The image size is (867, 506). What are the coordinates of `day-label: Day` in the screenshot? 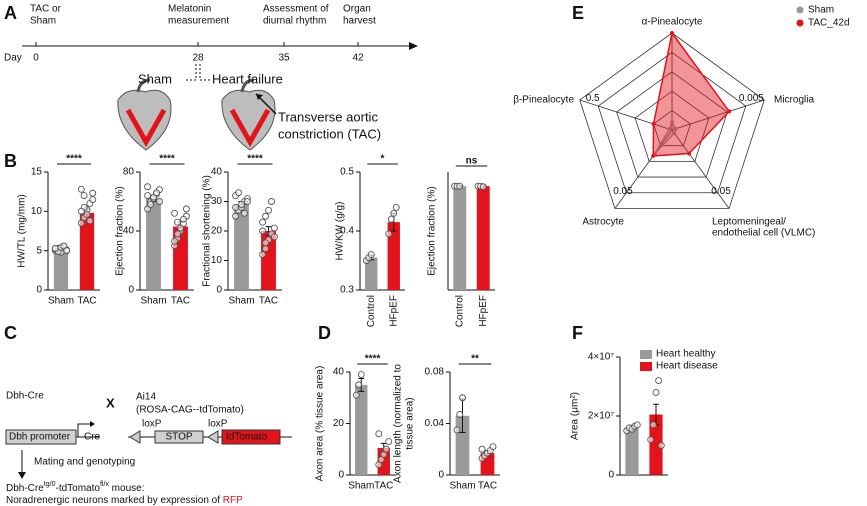 It's located at (13, 58).